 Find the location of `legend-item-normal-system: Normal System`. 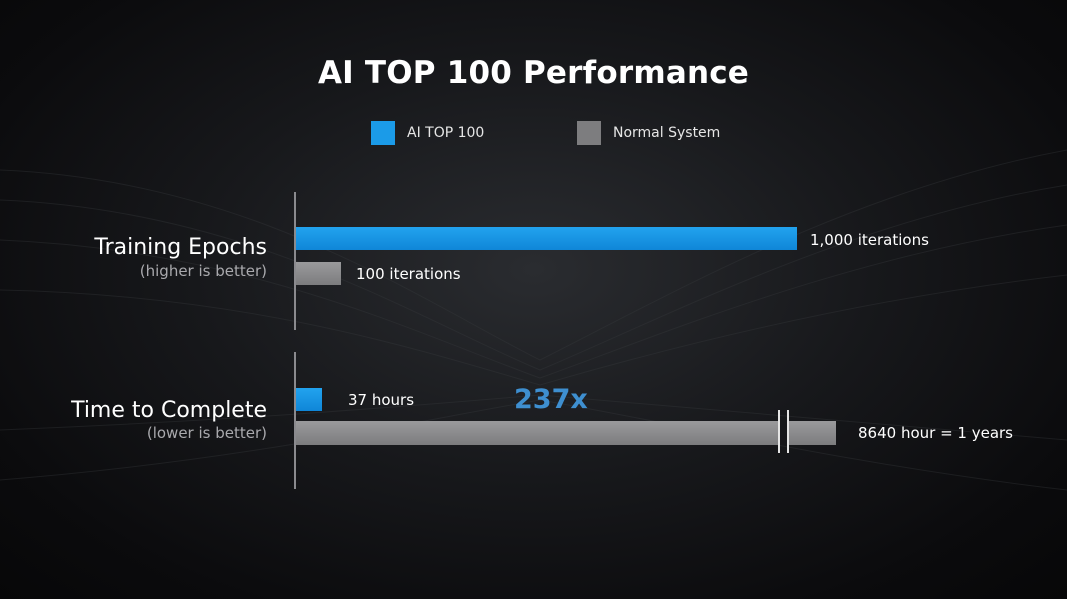

legend-item-normal-system: Normal System is located at coordinates (648, 133).